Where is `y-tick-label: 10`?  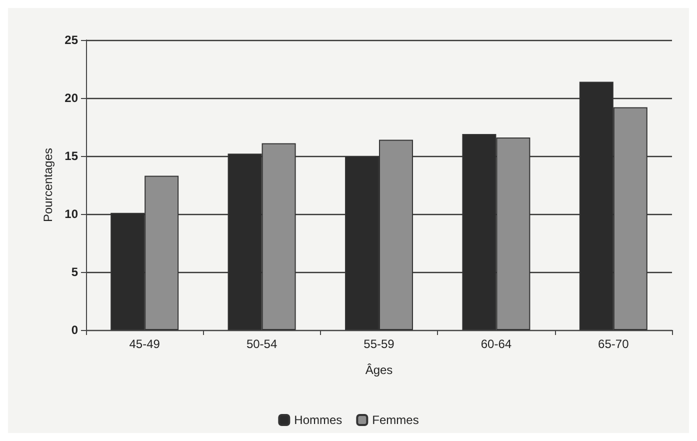
y-tick-label: 10 is located at coordinates (71, 214).